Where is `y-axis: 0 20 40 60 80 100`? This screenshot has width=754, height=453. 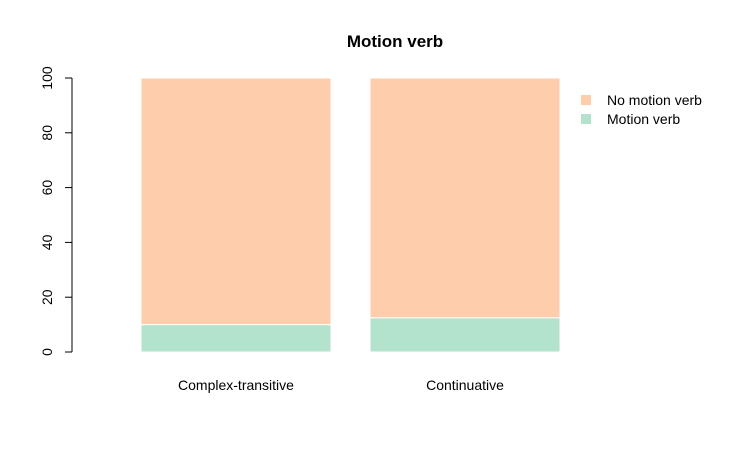
y-axis: 0 20 40 60 80 100 is located at coordinates (56, 211).